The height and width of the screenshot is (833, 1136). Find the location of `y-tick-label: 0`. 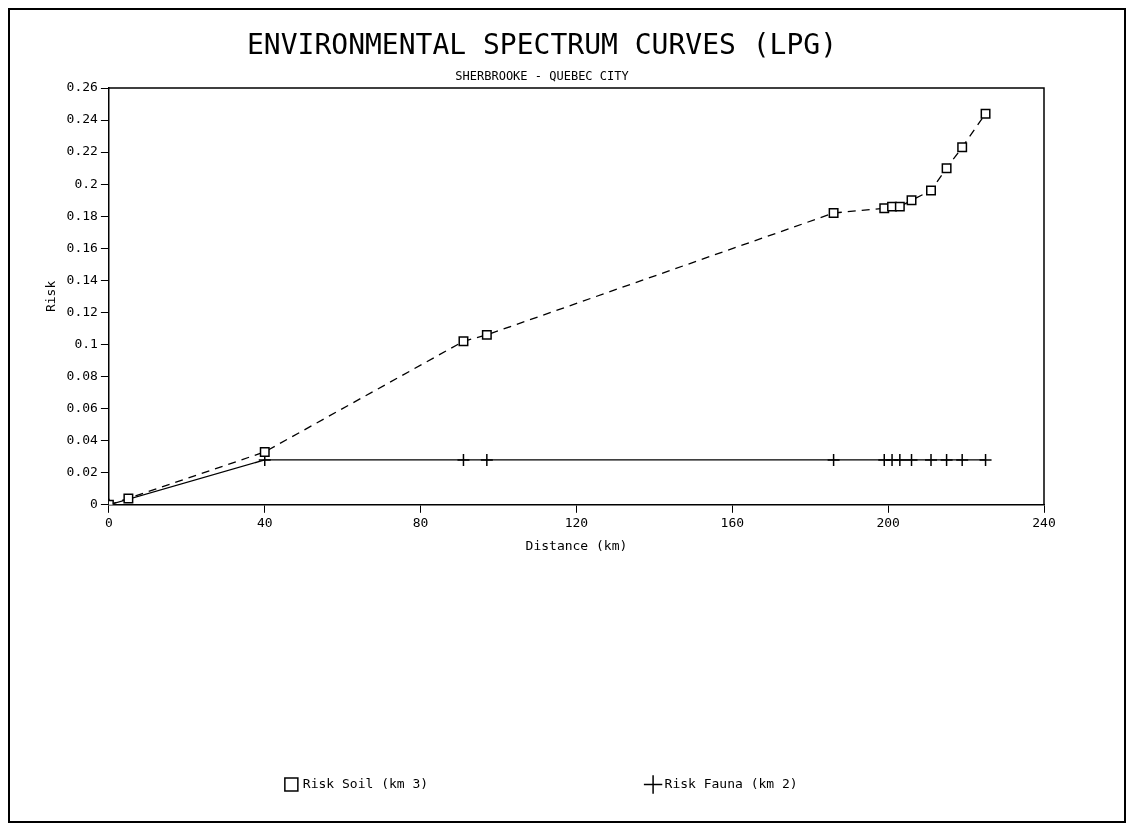

y-tick-label: 0 is located at coordinates (94, 504).